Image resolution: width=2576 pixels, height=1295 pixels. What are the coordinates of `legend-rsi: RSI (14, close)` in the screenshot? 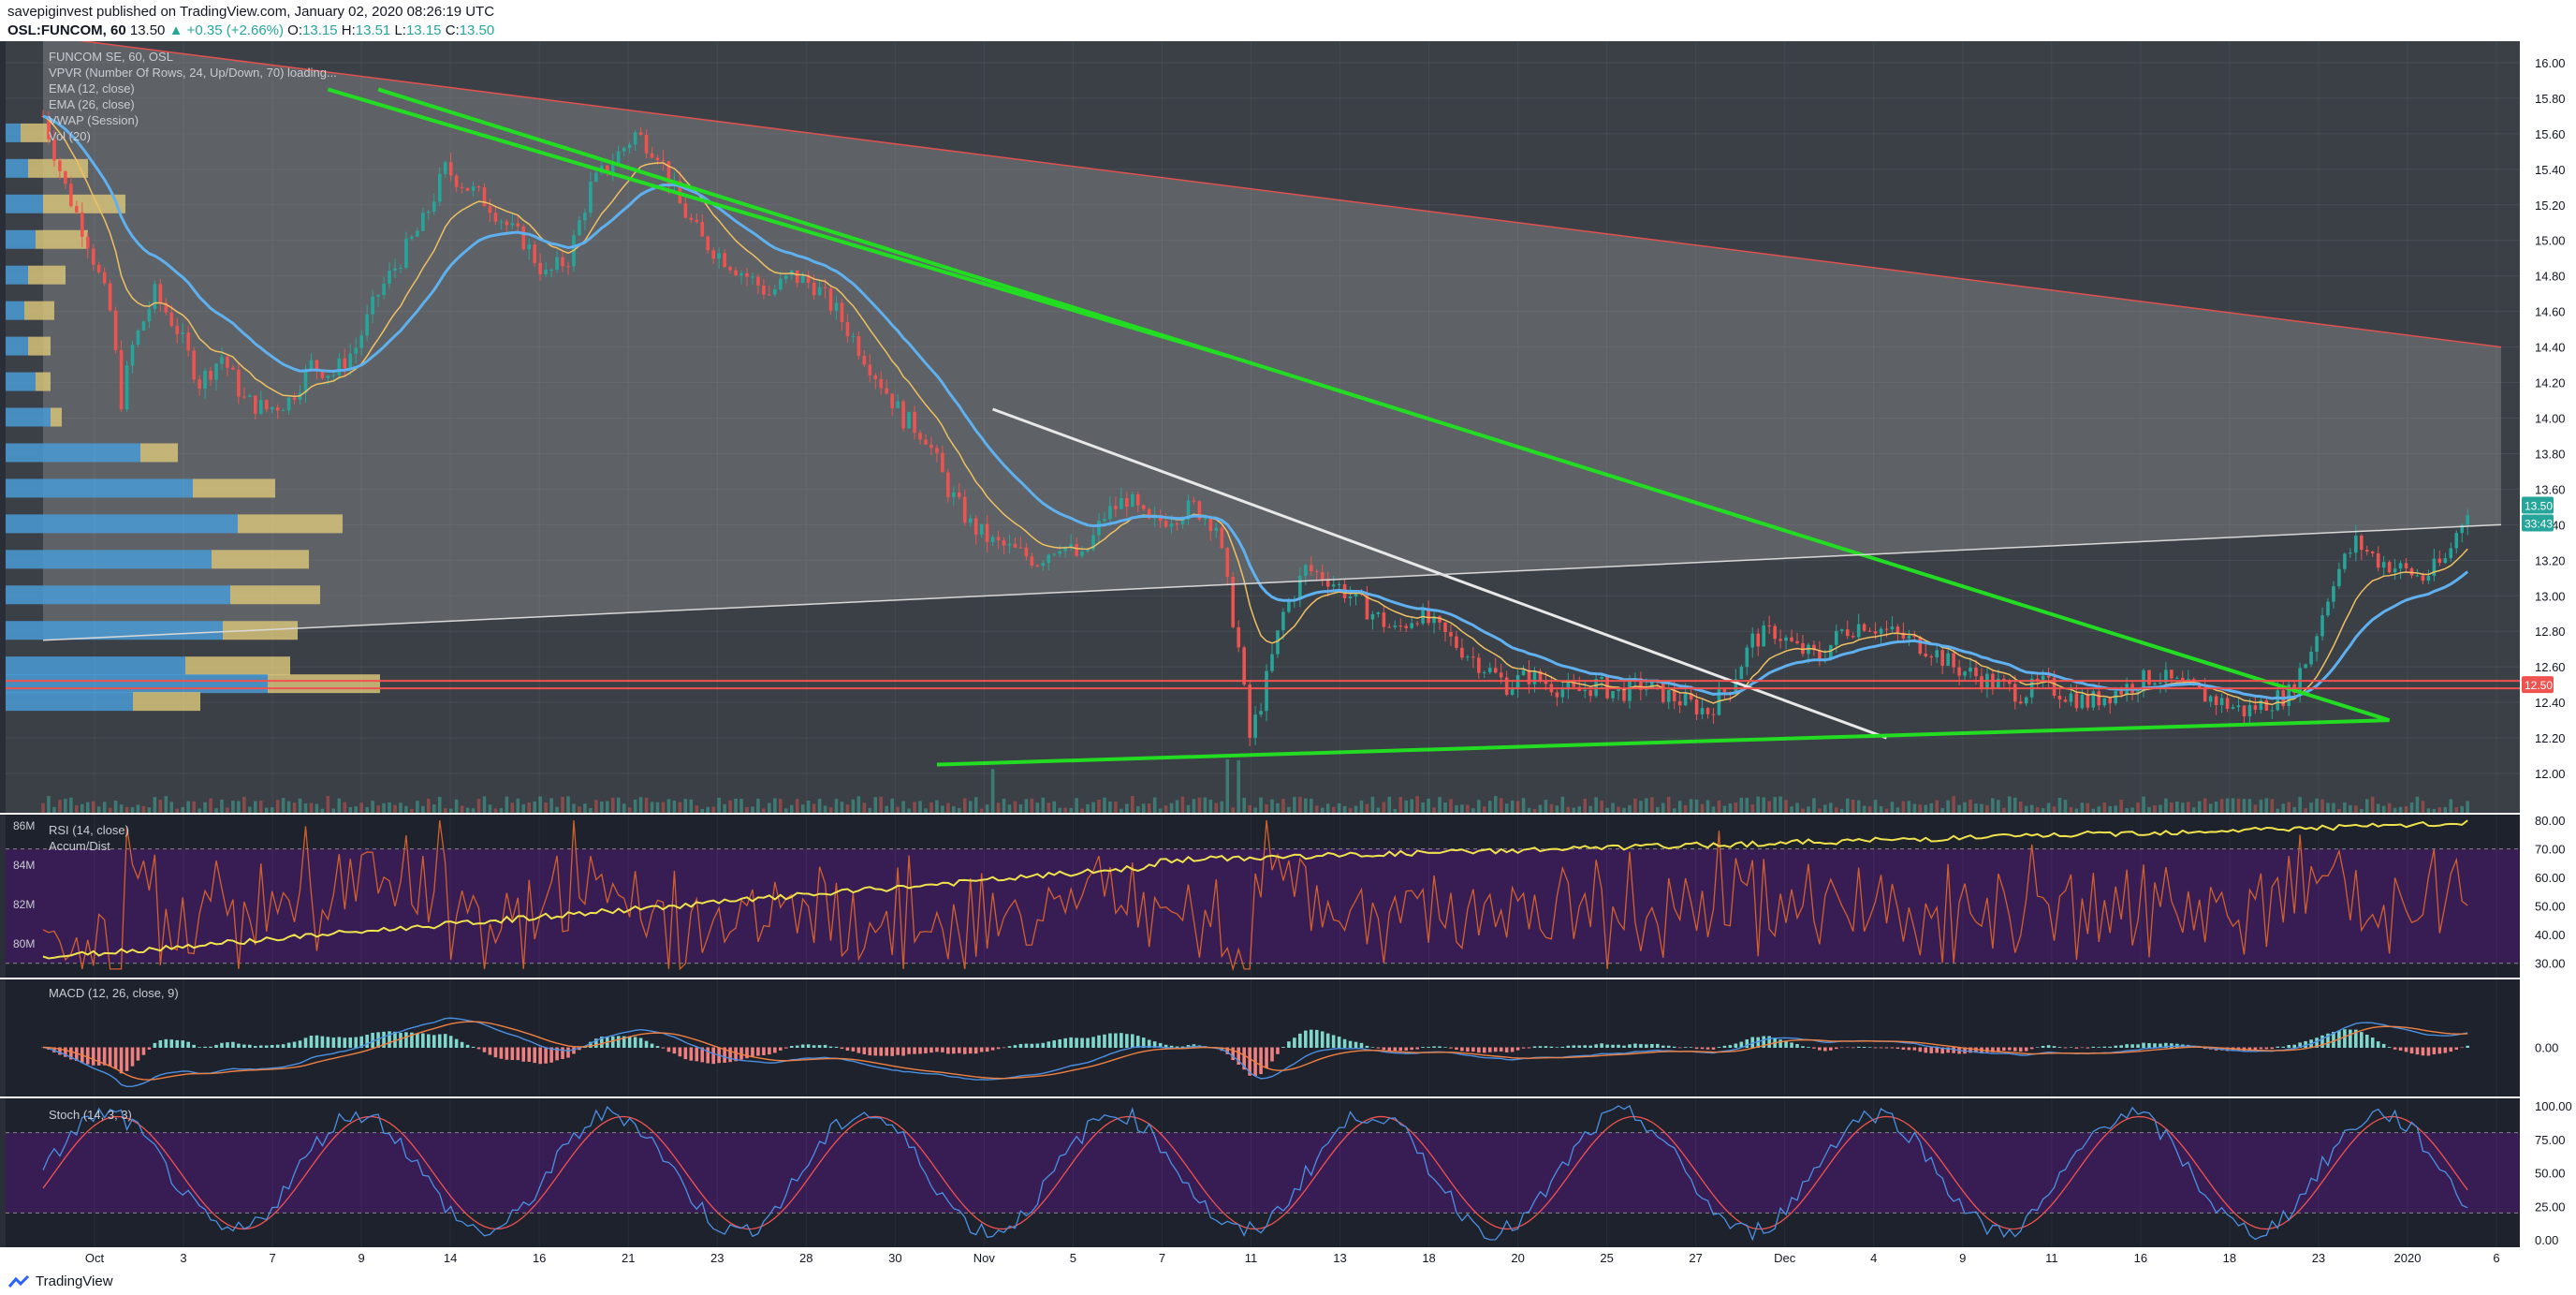 It's located at (89, 830).